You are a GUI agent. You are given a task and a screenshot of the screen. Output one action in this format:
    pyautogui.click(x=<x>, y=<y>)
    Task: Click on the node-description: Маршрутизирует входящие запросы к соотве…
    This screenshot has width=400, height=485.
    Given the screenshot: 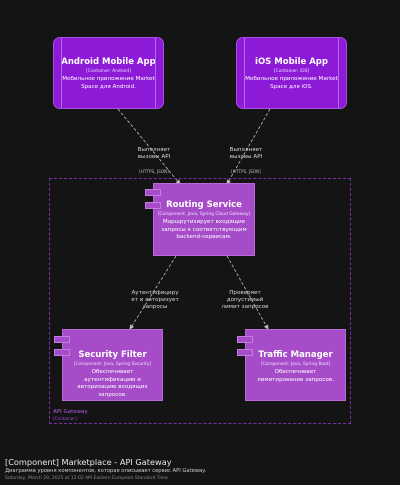 What is the action you would take?
    pyautogui.click(x=204, y=229)
    